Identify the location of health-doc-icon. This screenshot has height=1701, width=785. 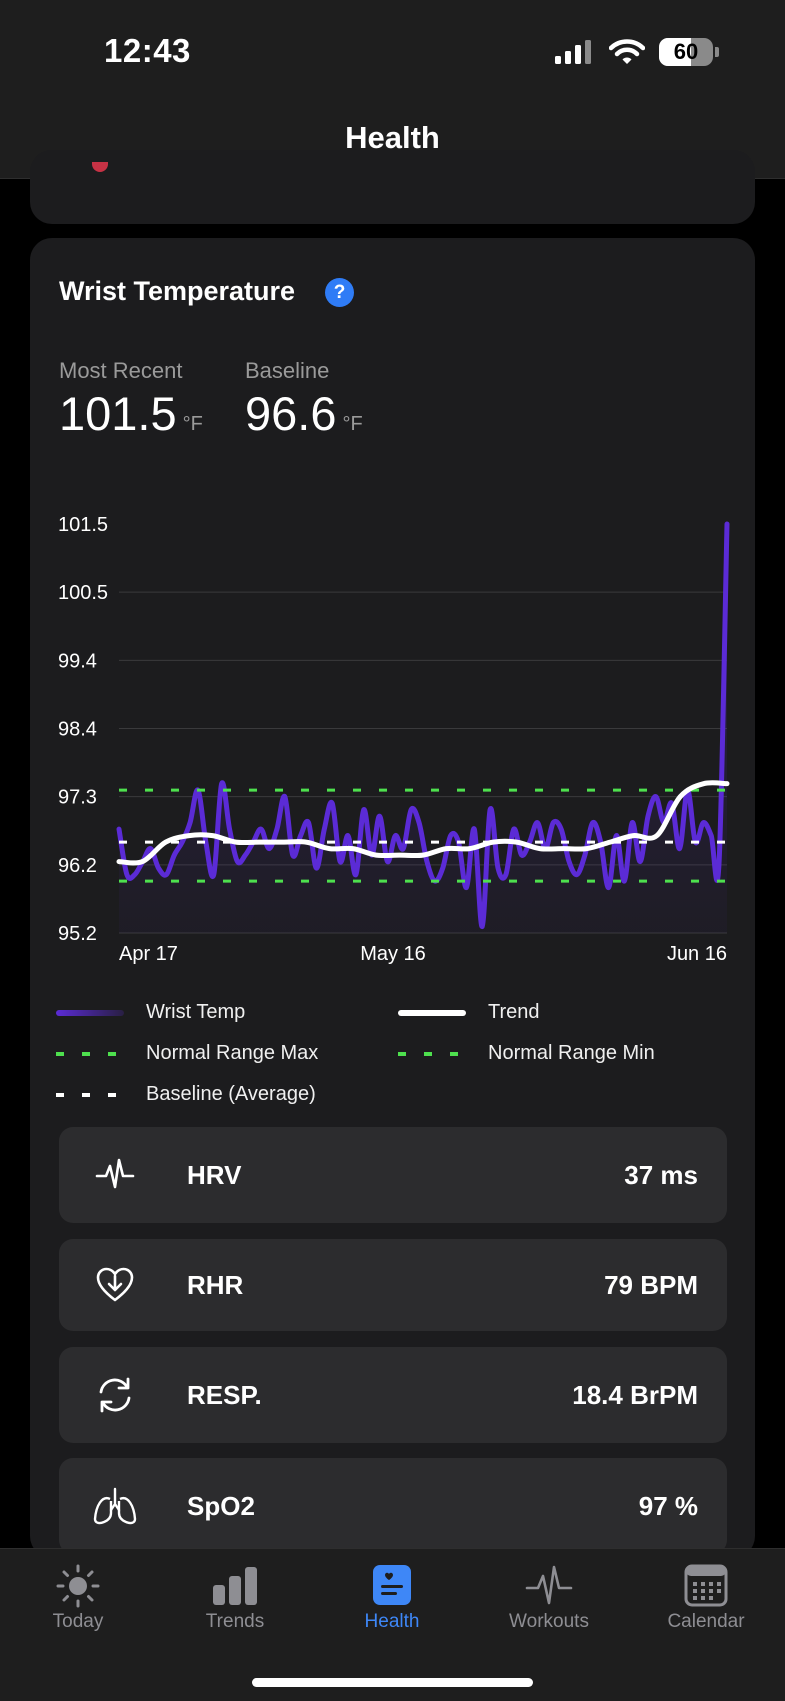
(392, 1585).